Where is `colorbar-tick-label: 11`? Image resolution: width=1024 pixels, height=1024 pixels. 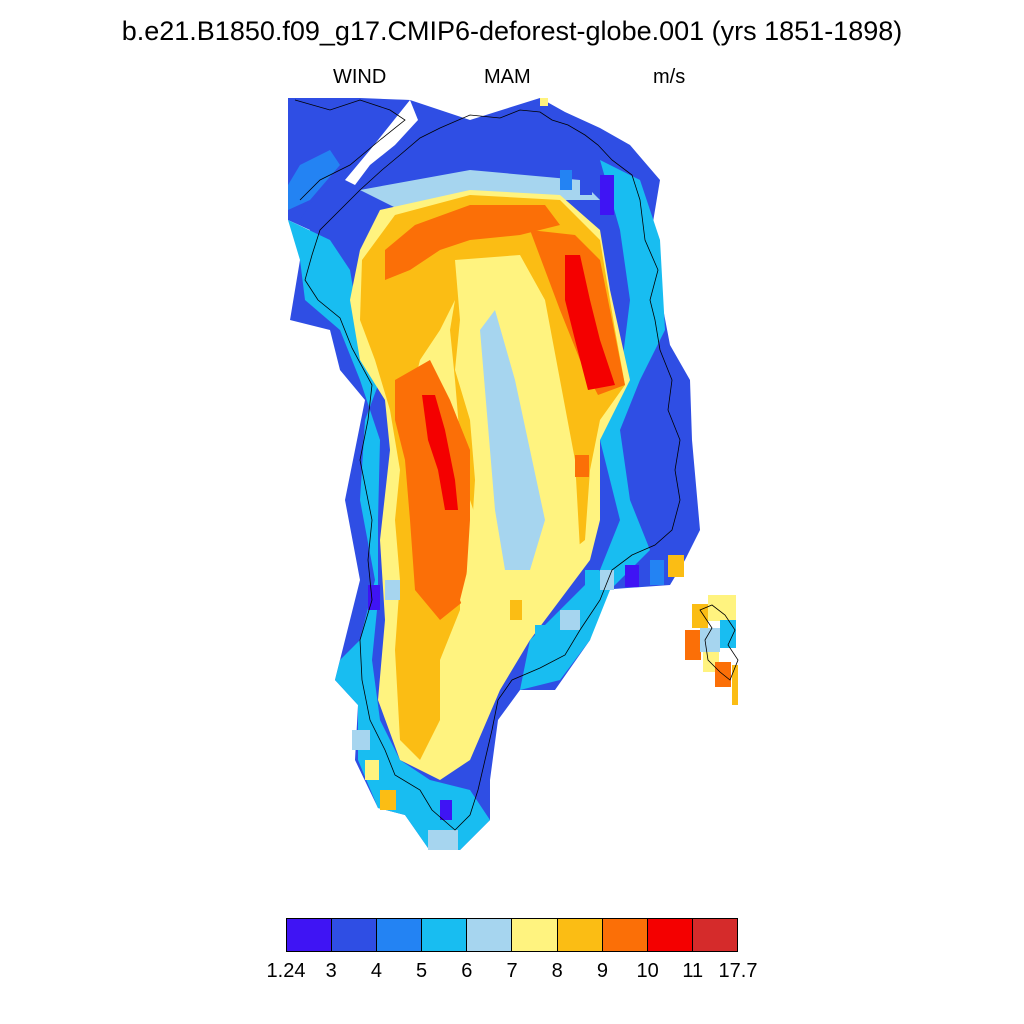
colorbar-tick-label: 11 is located at coordinates (693, 971).